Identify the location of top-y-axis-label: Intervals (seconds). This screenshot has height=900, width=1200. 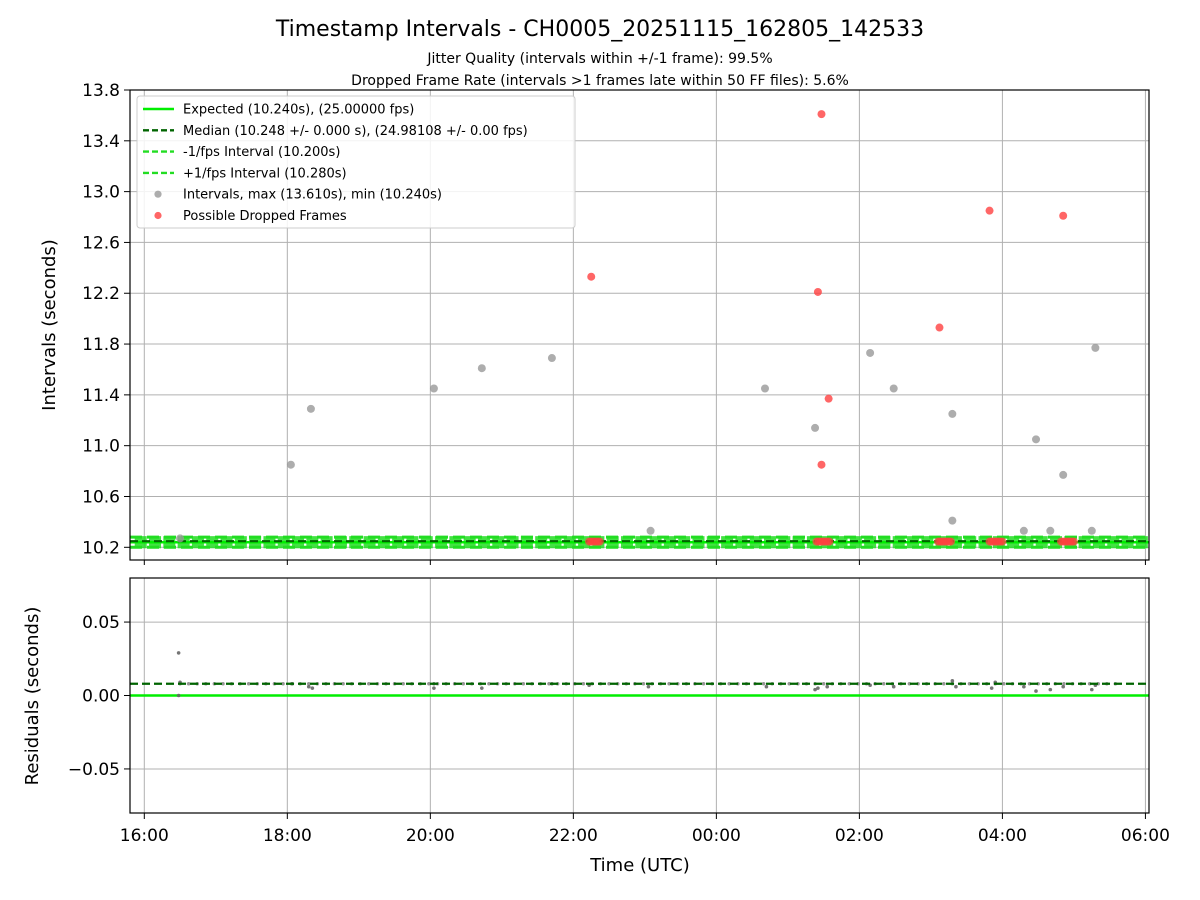
(49, 325).